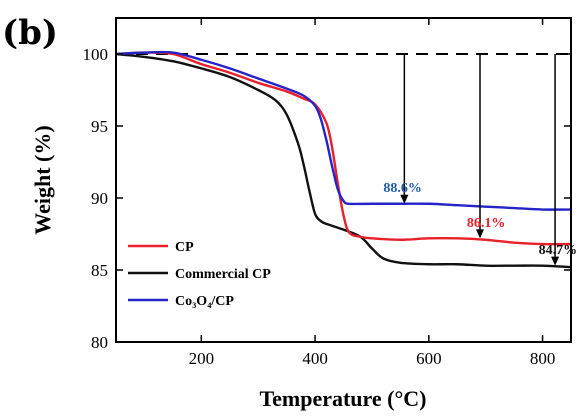  I want to click on legend: CP Commercial CP Co₃O₄/CP, so click(199, 274).